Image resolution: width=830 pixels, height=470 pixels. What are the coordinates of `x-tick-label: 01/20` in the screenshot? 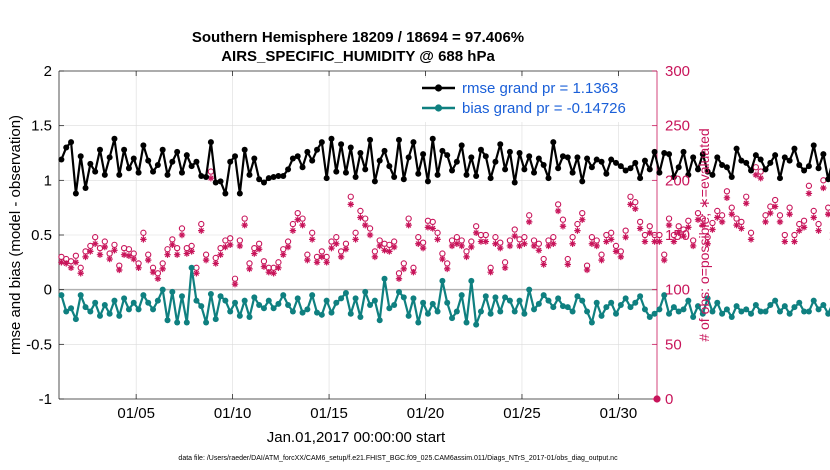 It's located at (426, 413).